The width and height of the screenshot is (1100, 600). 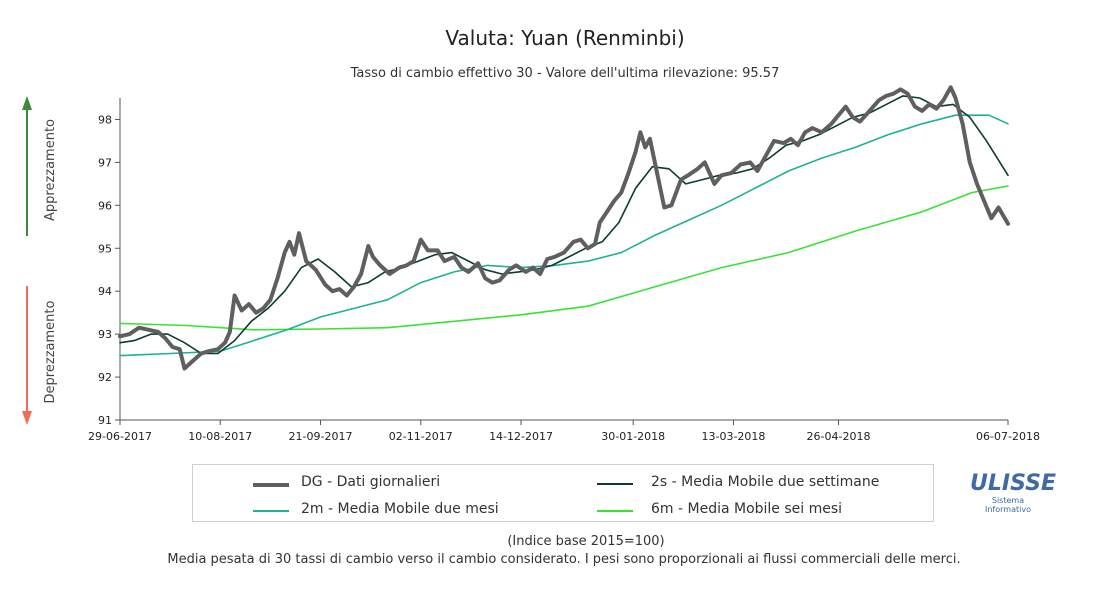 I want to click on legend-label-2s: 2s - Media Mobile due settimane, so click(x=765, y=482).